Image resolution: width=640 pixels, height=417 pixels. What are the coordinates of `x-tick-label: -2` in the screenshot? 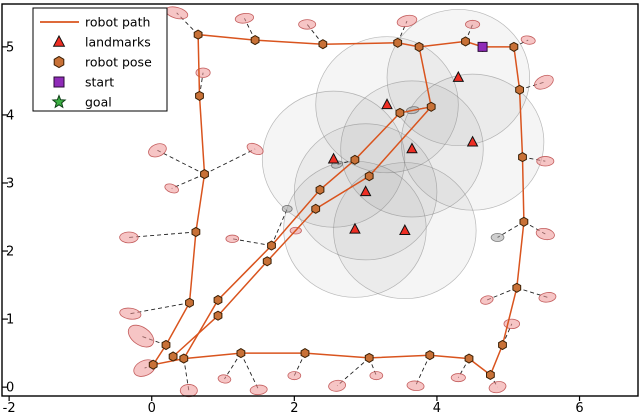 It's located at (9, 408).